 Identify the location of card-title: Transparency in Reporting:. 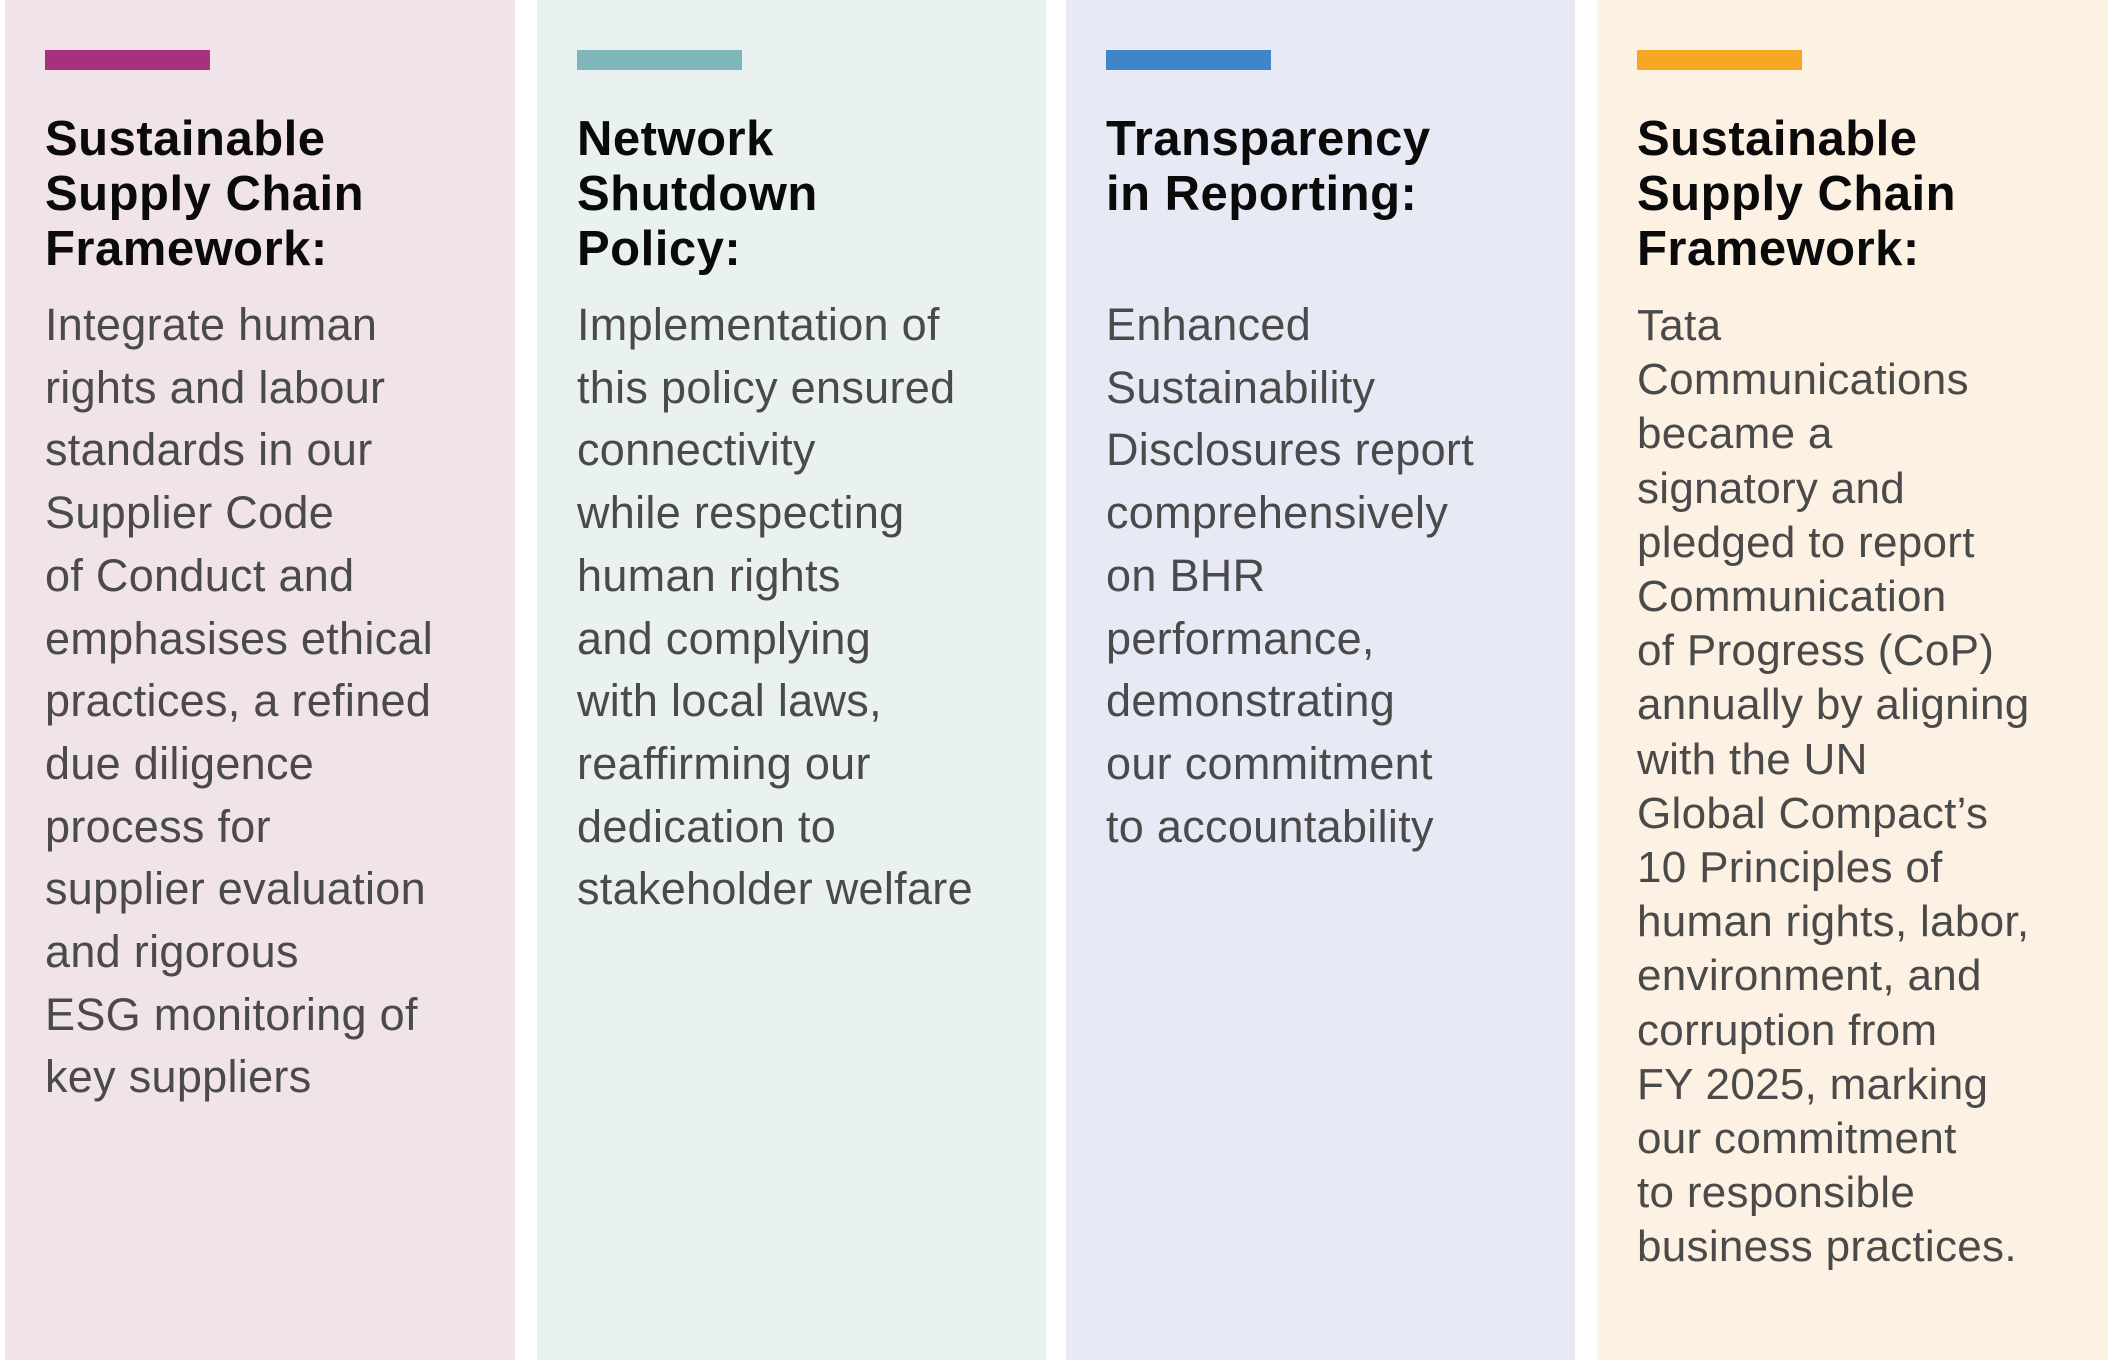
(1268, 166).